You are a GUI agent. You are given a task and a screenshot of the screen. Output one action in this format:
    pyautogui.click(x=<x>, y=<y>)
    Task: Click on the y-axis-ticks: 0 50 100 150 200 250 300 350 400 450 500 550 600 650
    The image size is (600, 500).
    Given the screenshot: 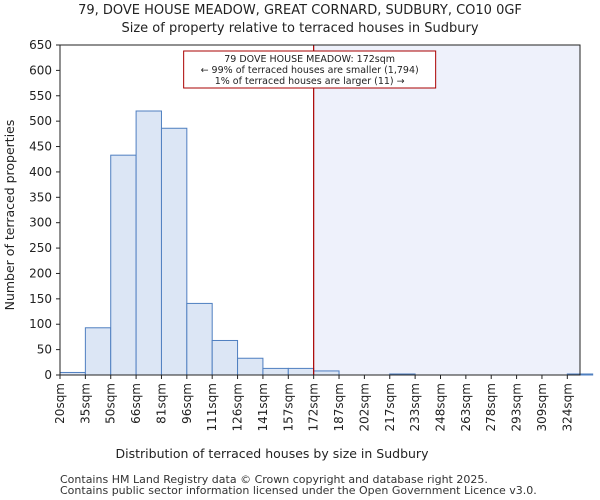 What is the action you would take?
    pyautogui.click(x=44, y=210)
    